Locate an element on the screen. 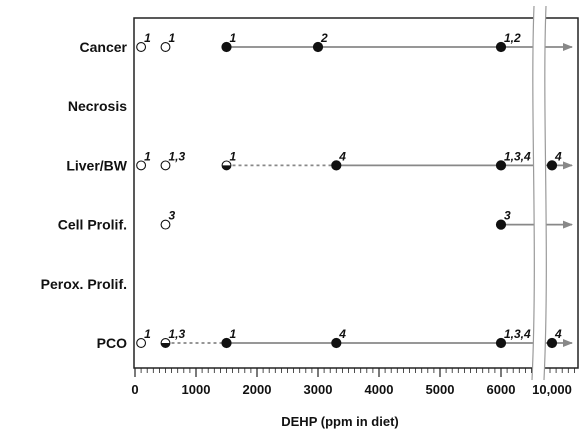 Image resolution: width=579 pixels, height=432 pixels. note-liver-bw-1: 1,3 is located at coordinates (177, 156).